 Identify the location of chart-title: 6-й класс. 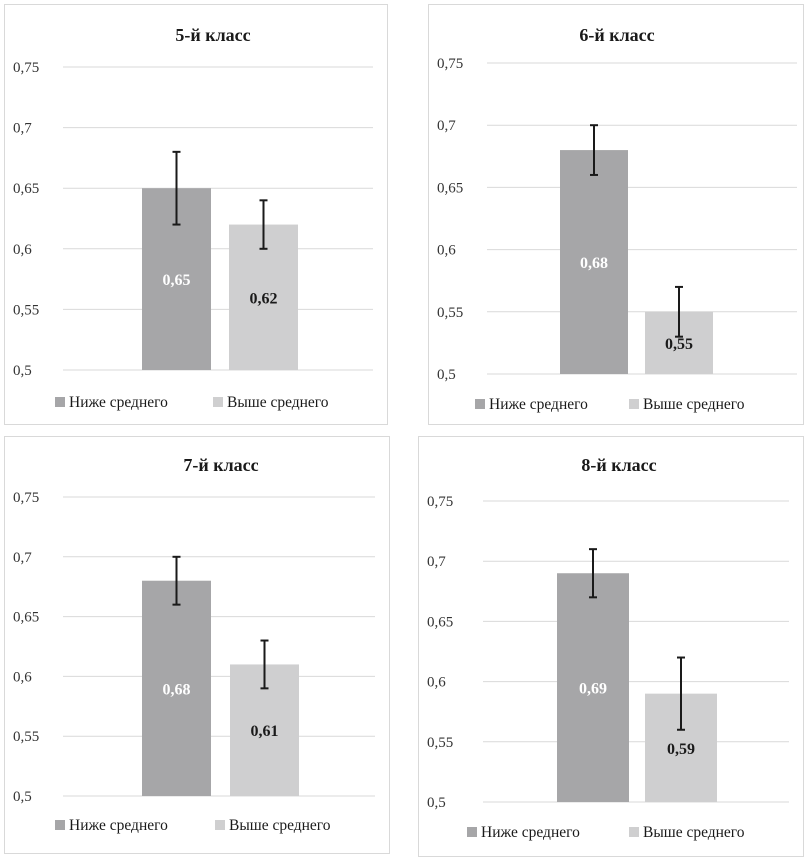
(616, 35).